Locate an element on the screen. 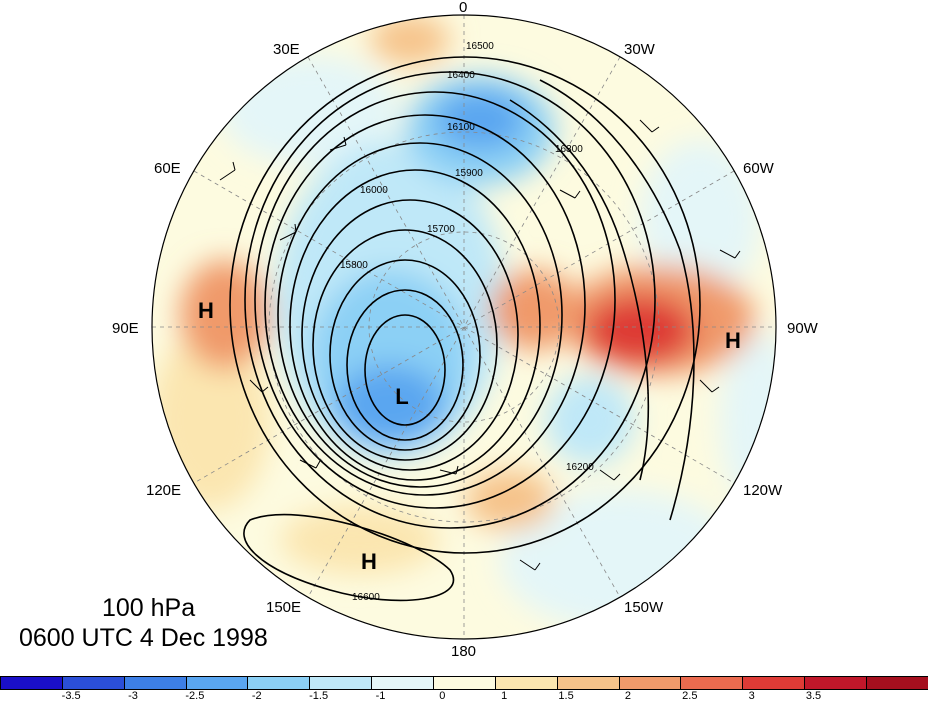 This screenshot has width=928, height=702. contour-label: 16000 is located at coordinates (374, 190).